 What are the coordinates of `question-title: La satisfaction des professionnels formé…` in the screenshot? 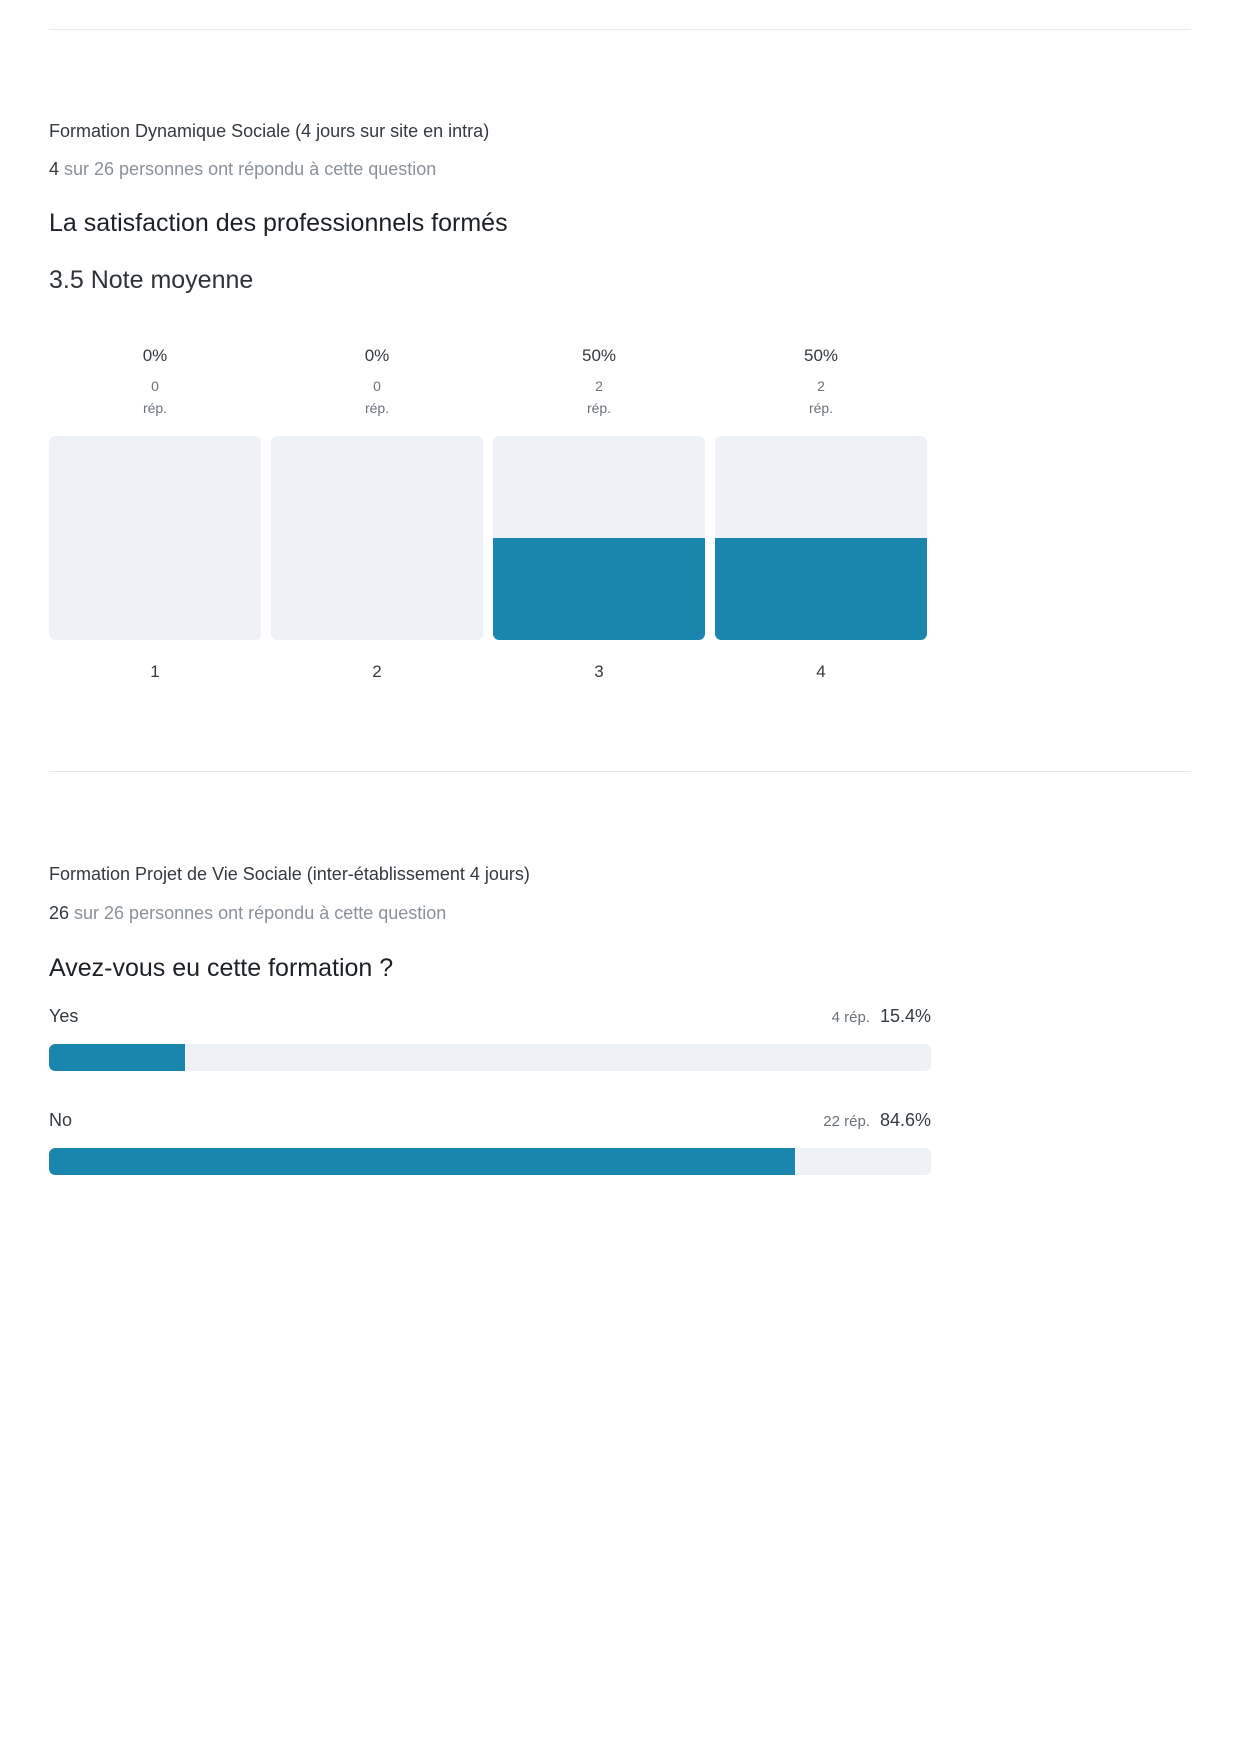 It's located at (278, 223).